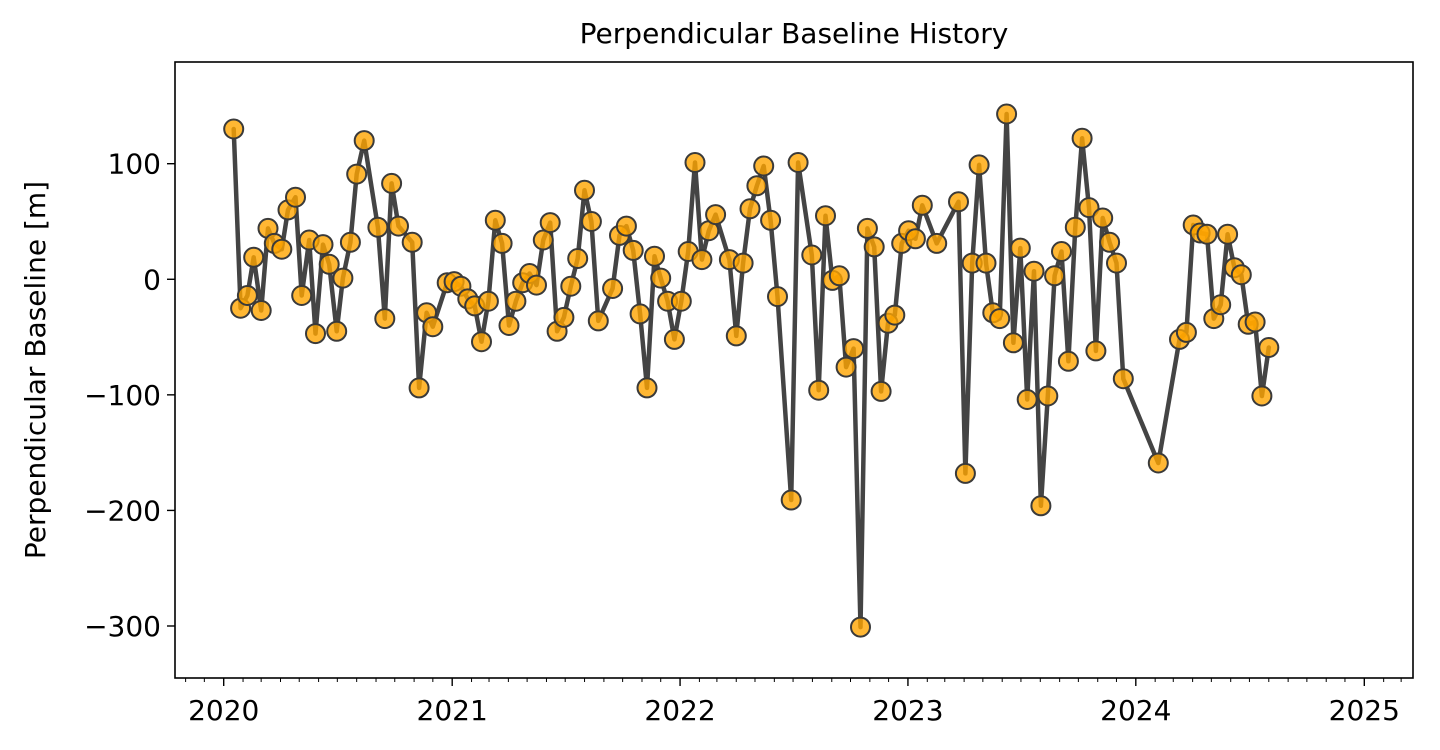 This screenshot has height=750, width=1440. I want to click on y-tick-label: −100, so click(122, 395).